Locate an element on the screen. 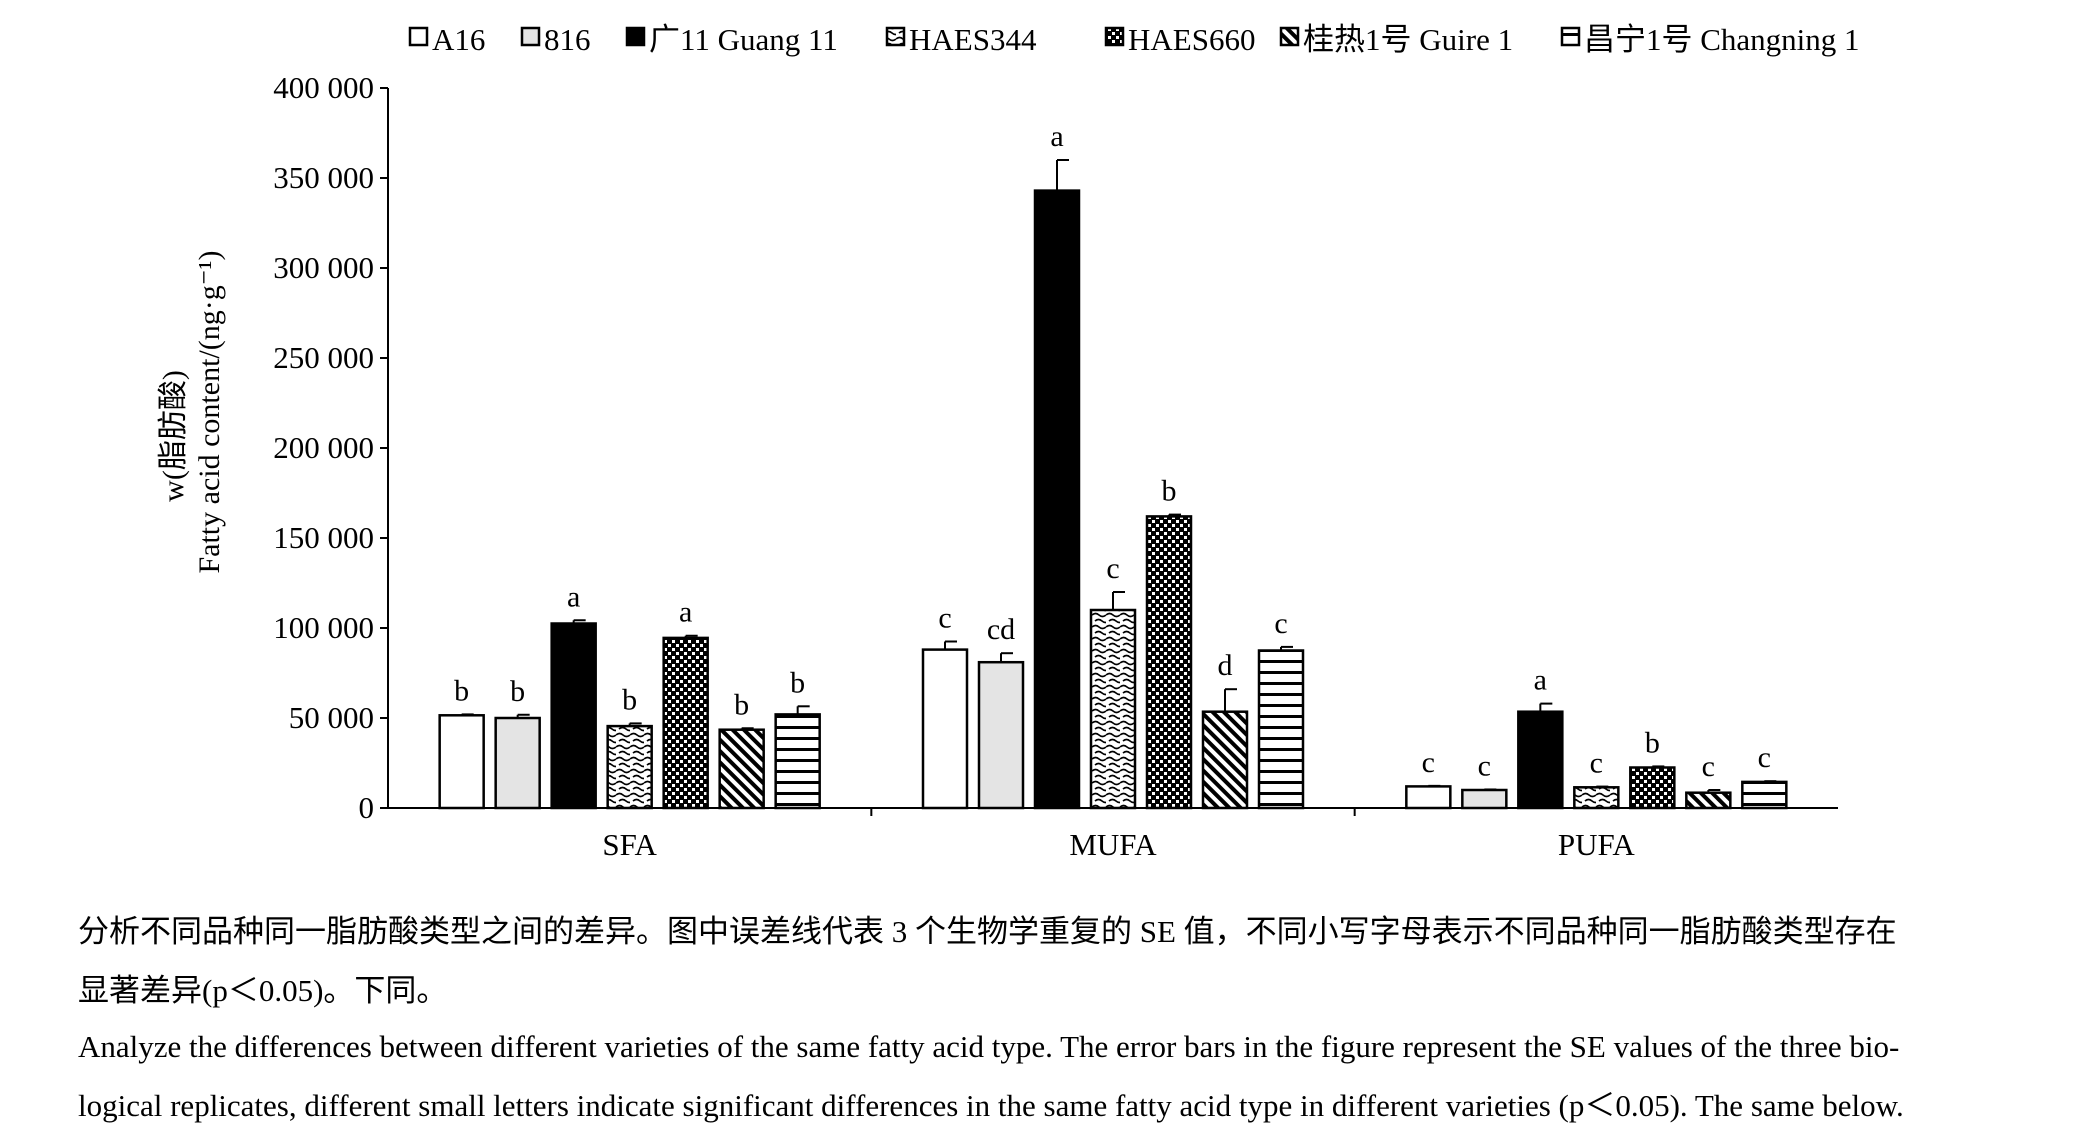  caption-zh-line2: 显著差异(p＜0.05)。下同。 is located at coordinates (263, 990).